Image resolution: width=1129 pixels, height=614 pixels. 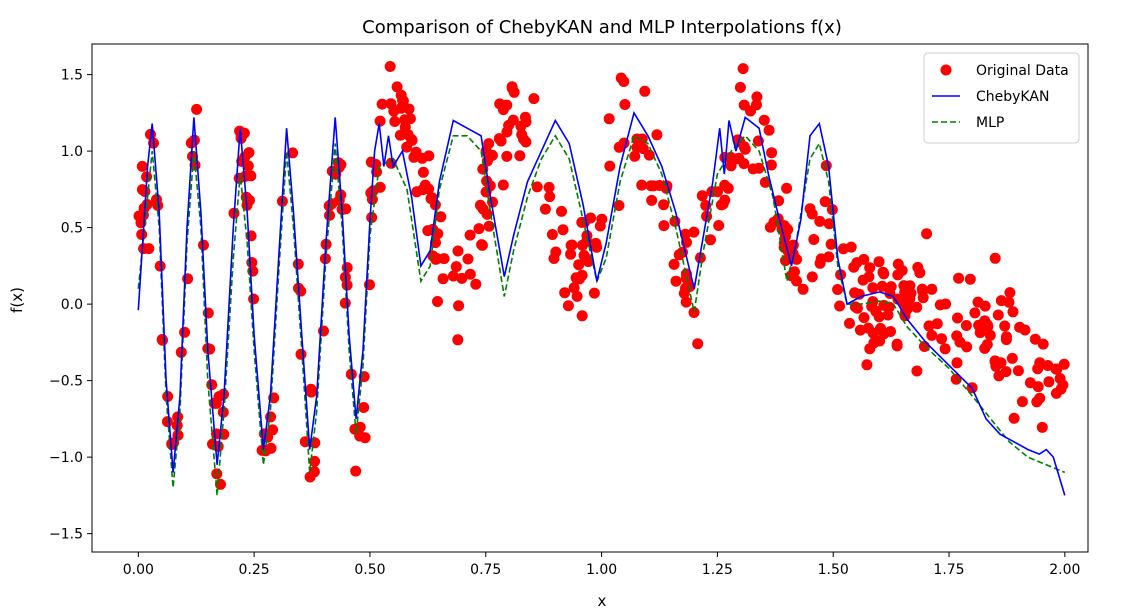 What do you see at coordinates (72, 229) in the screenshot?
I see `y-tick-label: 0.5` at bounding box center [72, 229].